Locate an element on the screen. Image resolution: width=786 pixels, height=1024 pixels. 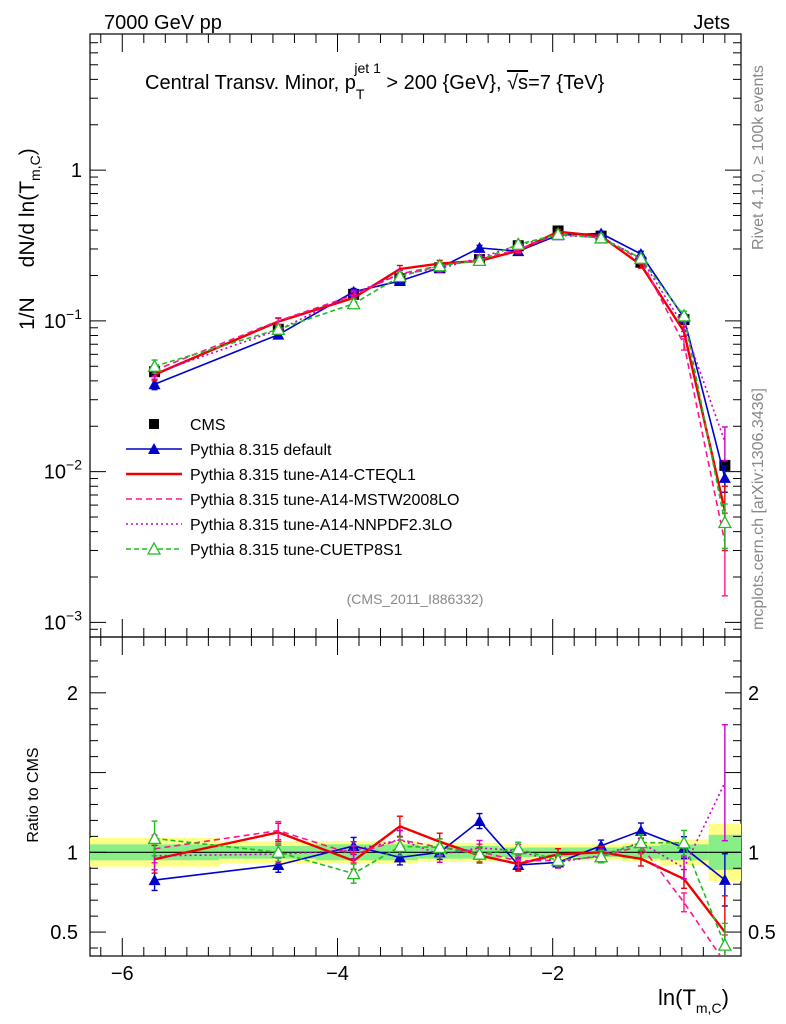
legend-label-3: Pythia 8.315 tune-A14-NNPDF2.3LO is located at coordinates (321, 525).